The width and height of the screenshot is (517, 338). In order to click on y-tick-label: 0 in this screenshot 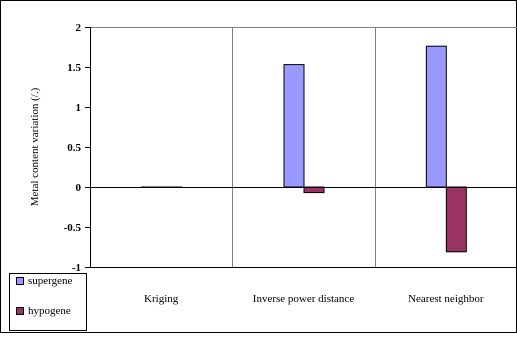, I will do `click(79, 188)`.